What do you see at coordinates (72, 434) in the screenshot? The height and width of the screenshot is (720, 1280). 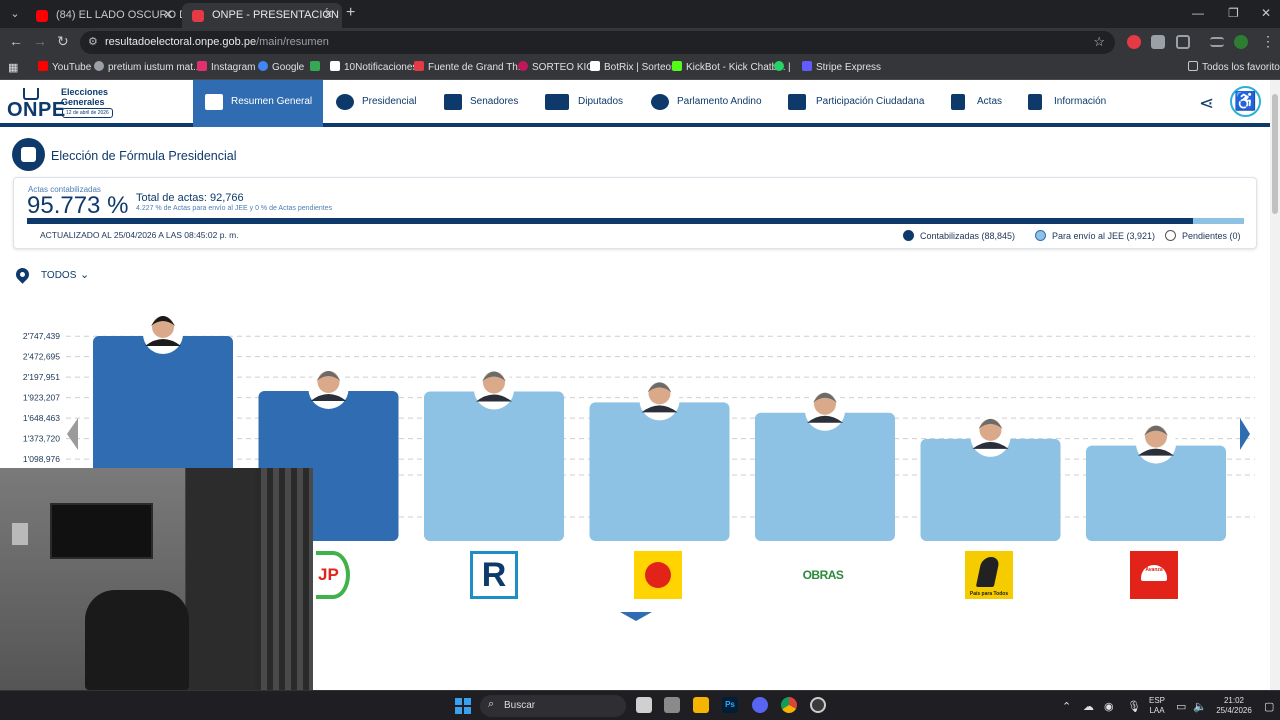 I see `chart-prev-arrow-icon` at bounding box center [72, 434].